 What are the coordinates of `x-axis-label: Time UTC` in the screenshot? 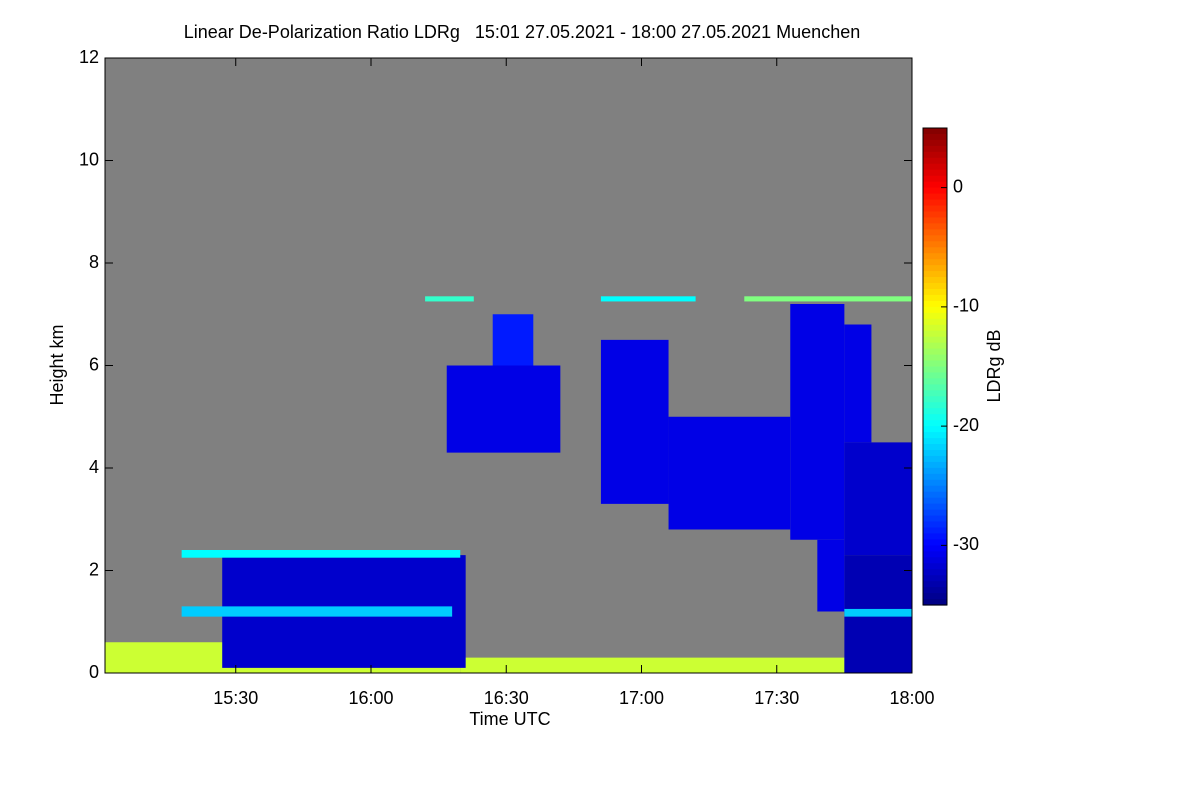 It's located at (509, 719).